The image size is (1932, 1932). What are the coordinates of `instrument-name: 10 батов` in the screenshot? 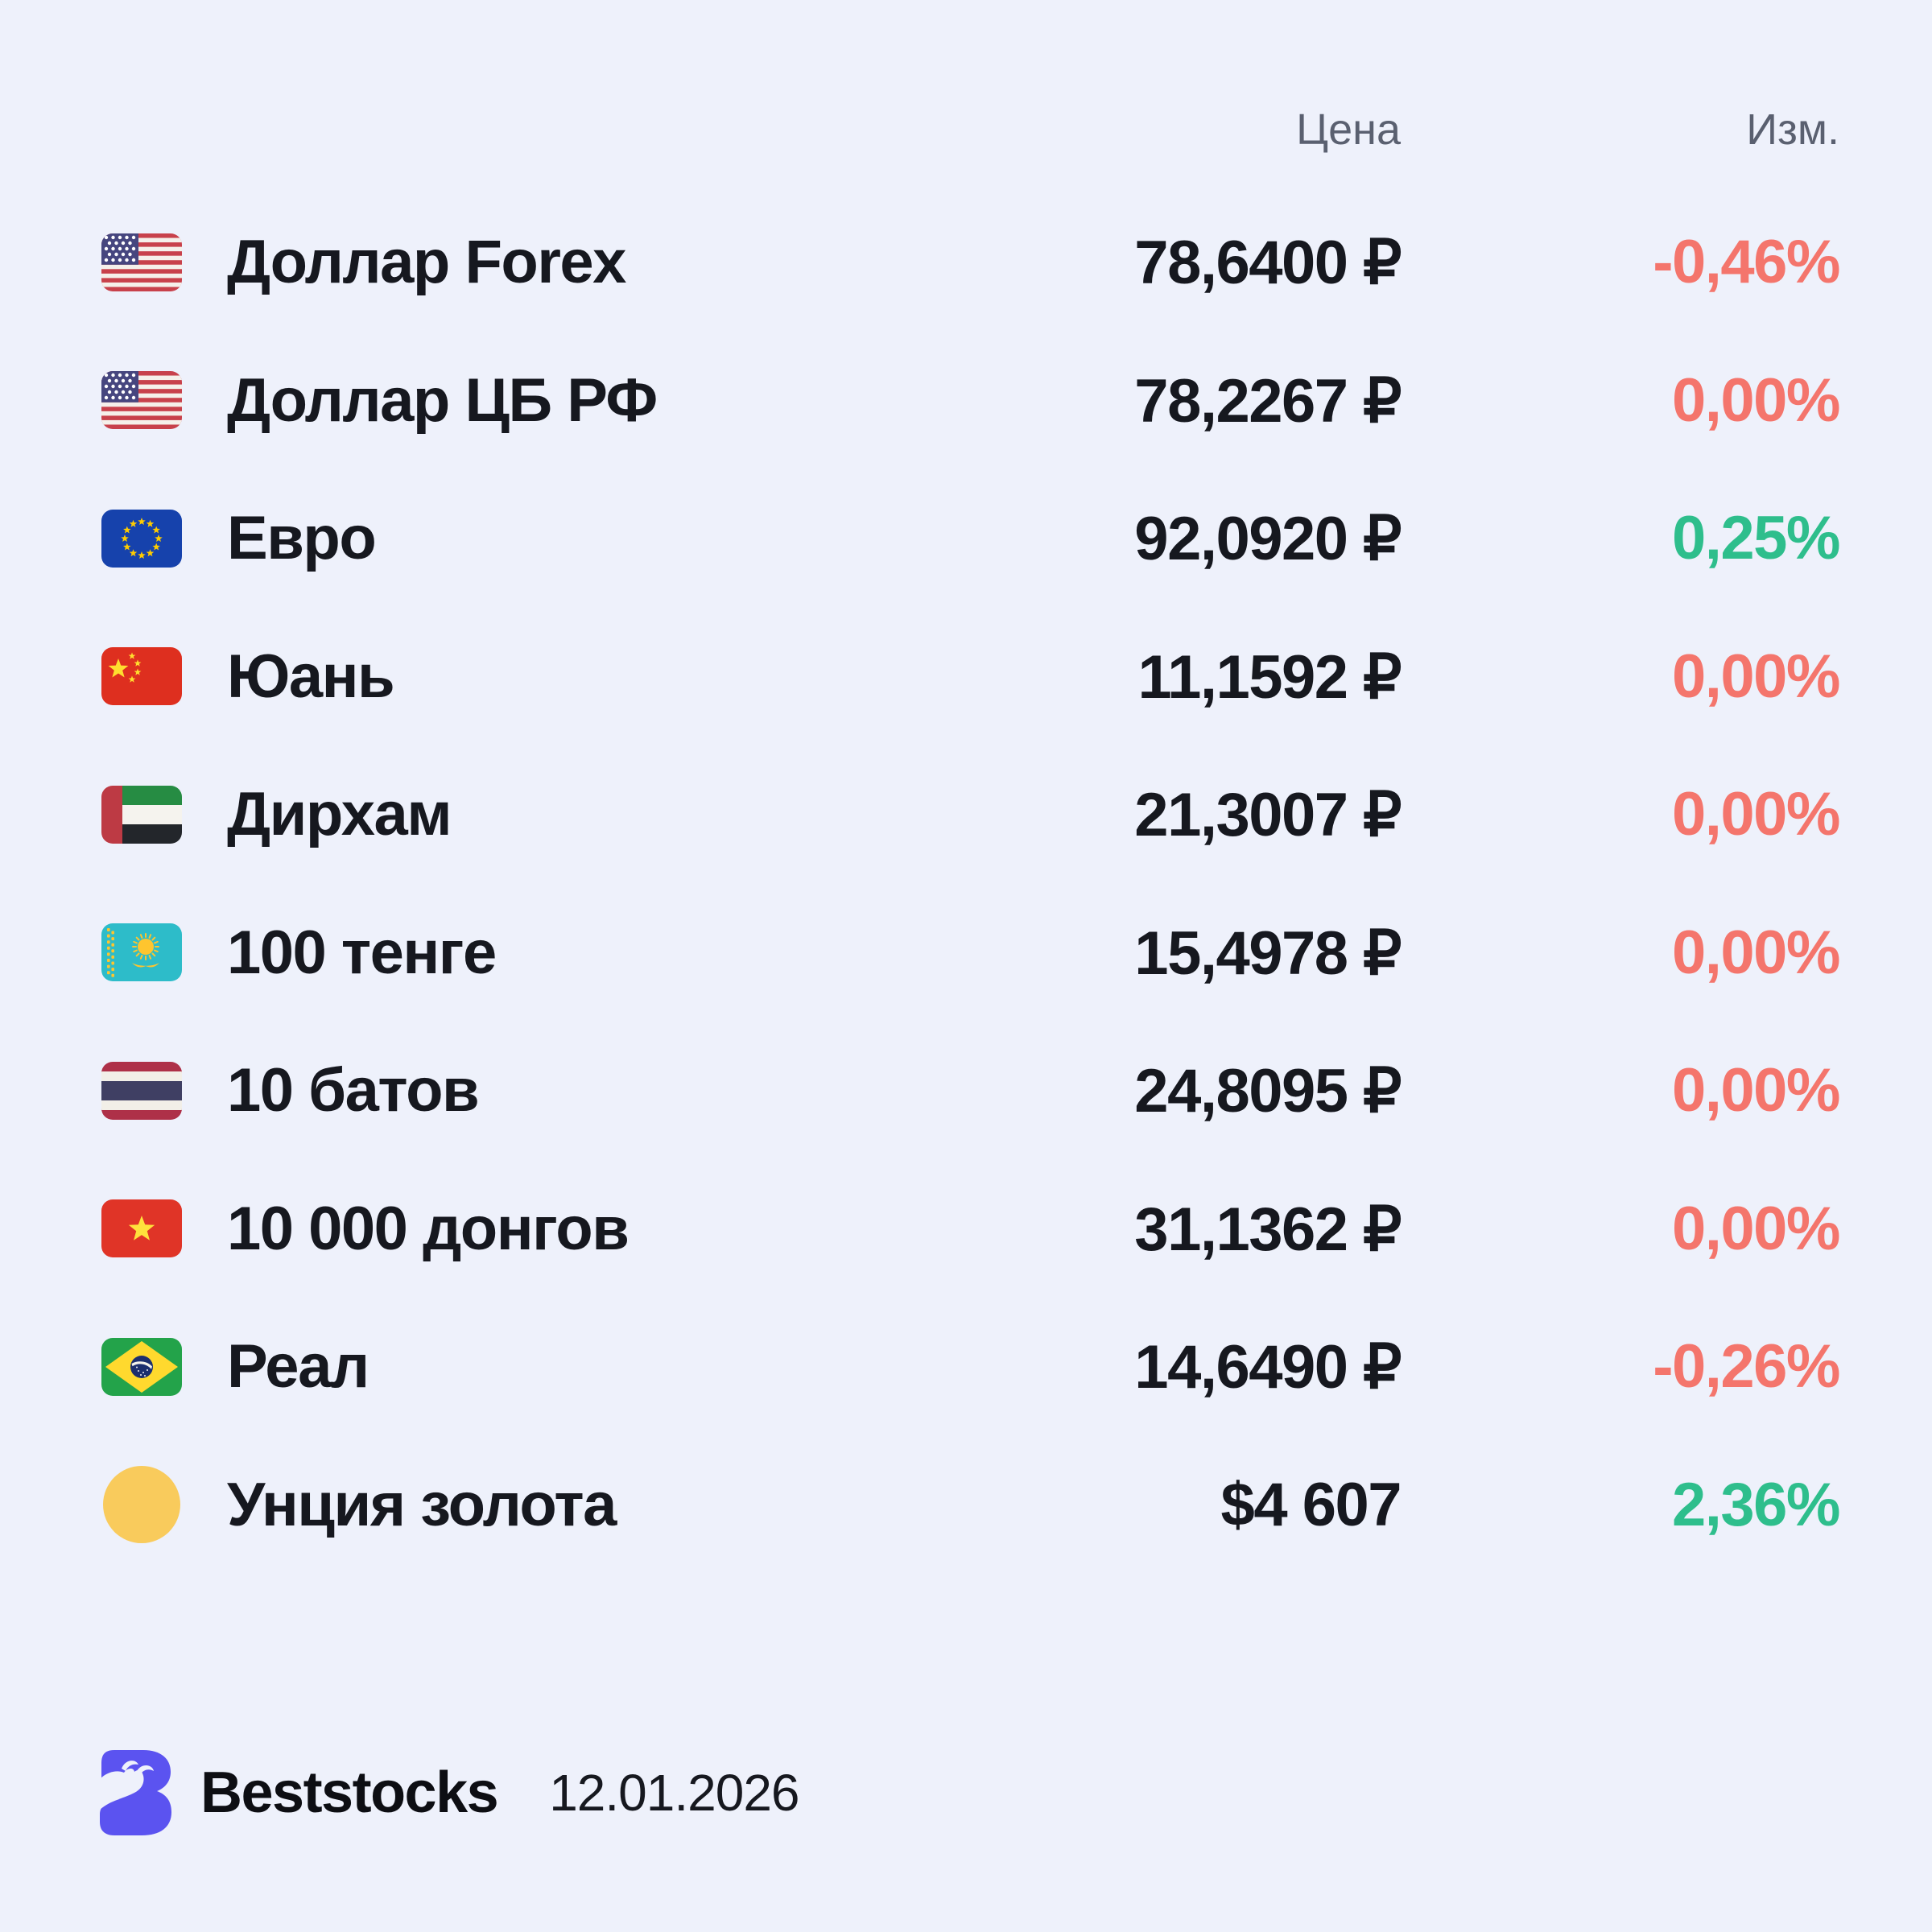 It's located at (353, 1090).